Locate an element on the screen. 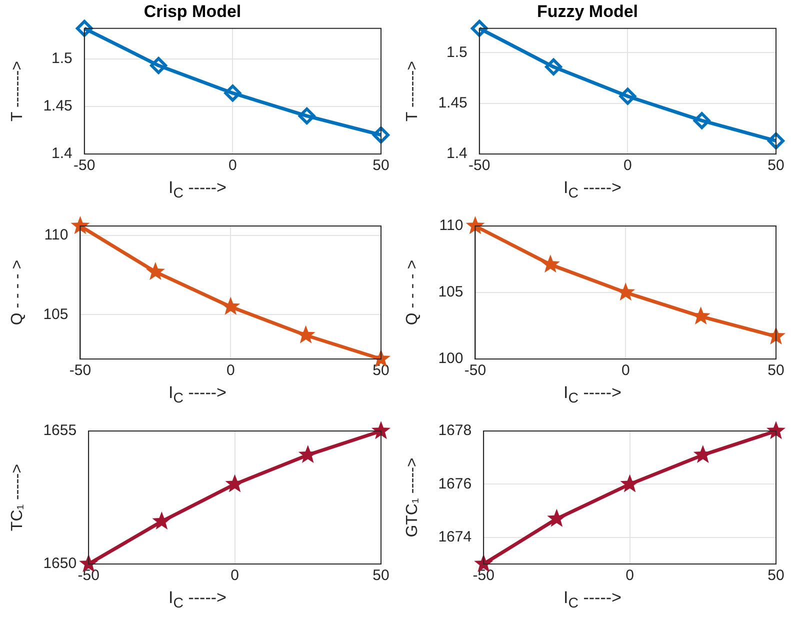  y-tick-label: 1655 is located at coordinates (60, 431).